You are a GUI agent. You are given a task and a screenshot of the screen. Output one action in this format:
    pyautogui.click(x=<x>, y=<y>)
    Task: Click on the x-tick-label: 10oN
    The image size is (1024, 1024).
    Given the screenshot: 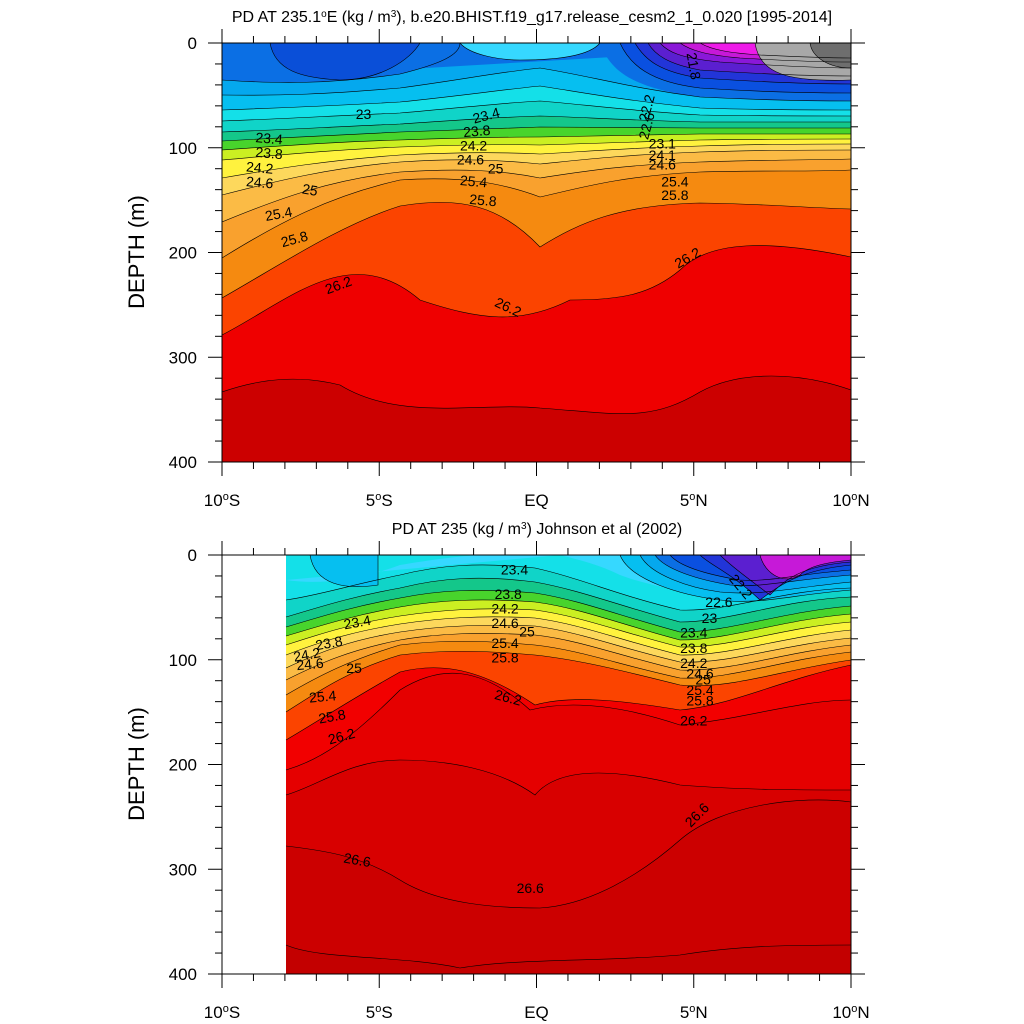 What is the action you would take?
    pyautogui.click(x=850, y=1012)
    